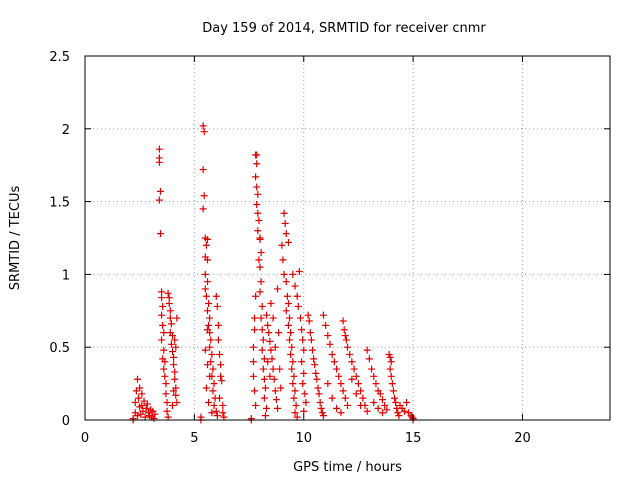  Describe the element at coordinates (66, 421) in the screenshot. I see `y-tick-label: 0` at that location.